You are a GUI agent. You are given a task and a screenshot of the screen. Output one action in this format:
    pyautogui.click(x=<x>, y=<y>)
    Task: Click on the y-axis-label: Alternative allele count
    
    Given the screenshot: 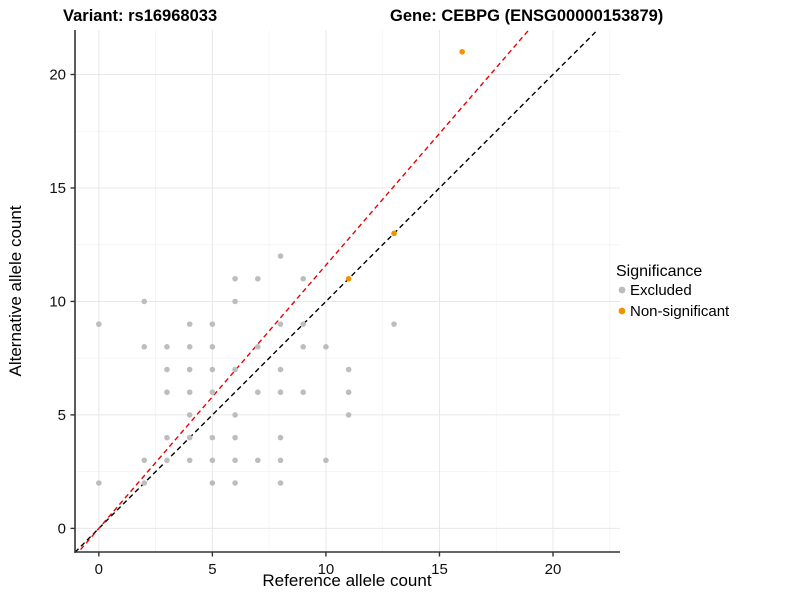 What is the action you would take?
    pyautogui.click(x=15, y=290)
    